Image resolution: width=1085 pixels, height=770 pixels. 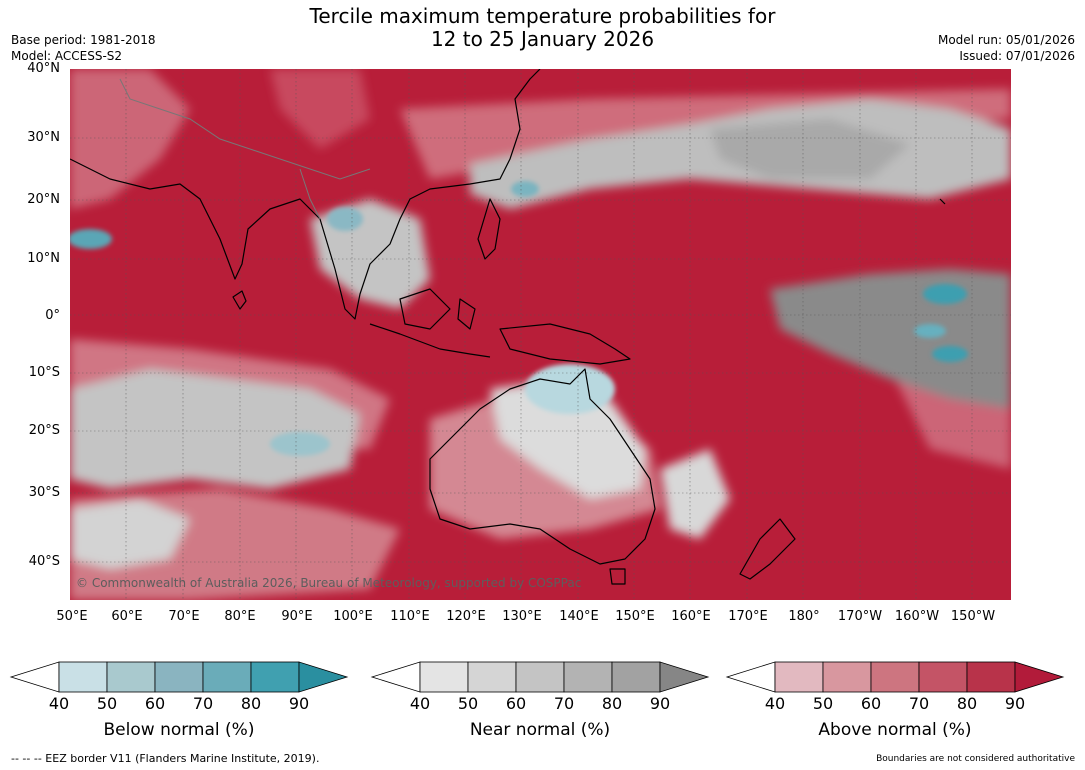 I want to click on lon-label: 170°E, so click(x=748, y=616).